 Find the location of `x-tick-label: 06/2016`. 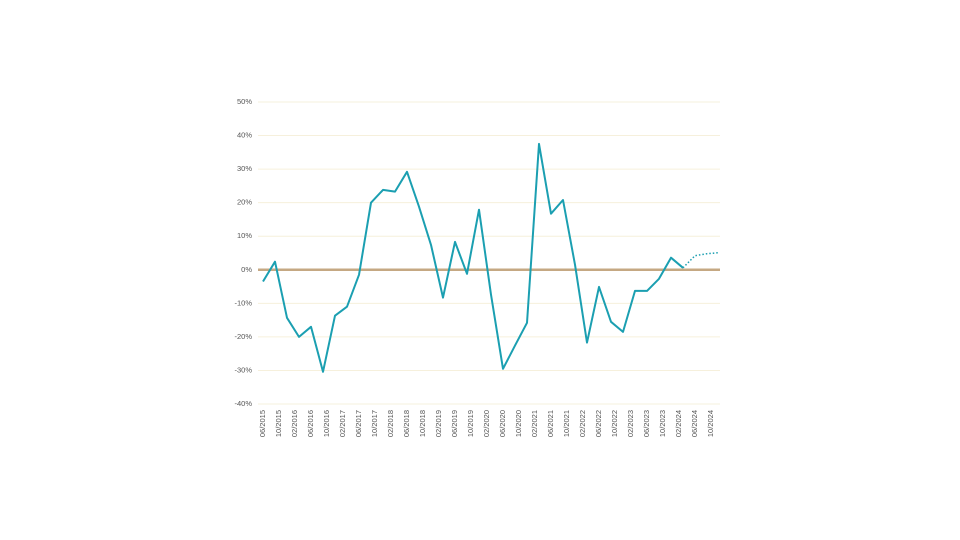

x-tick-label: 06/2016 is located at coordinates (310, 423).